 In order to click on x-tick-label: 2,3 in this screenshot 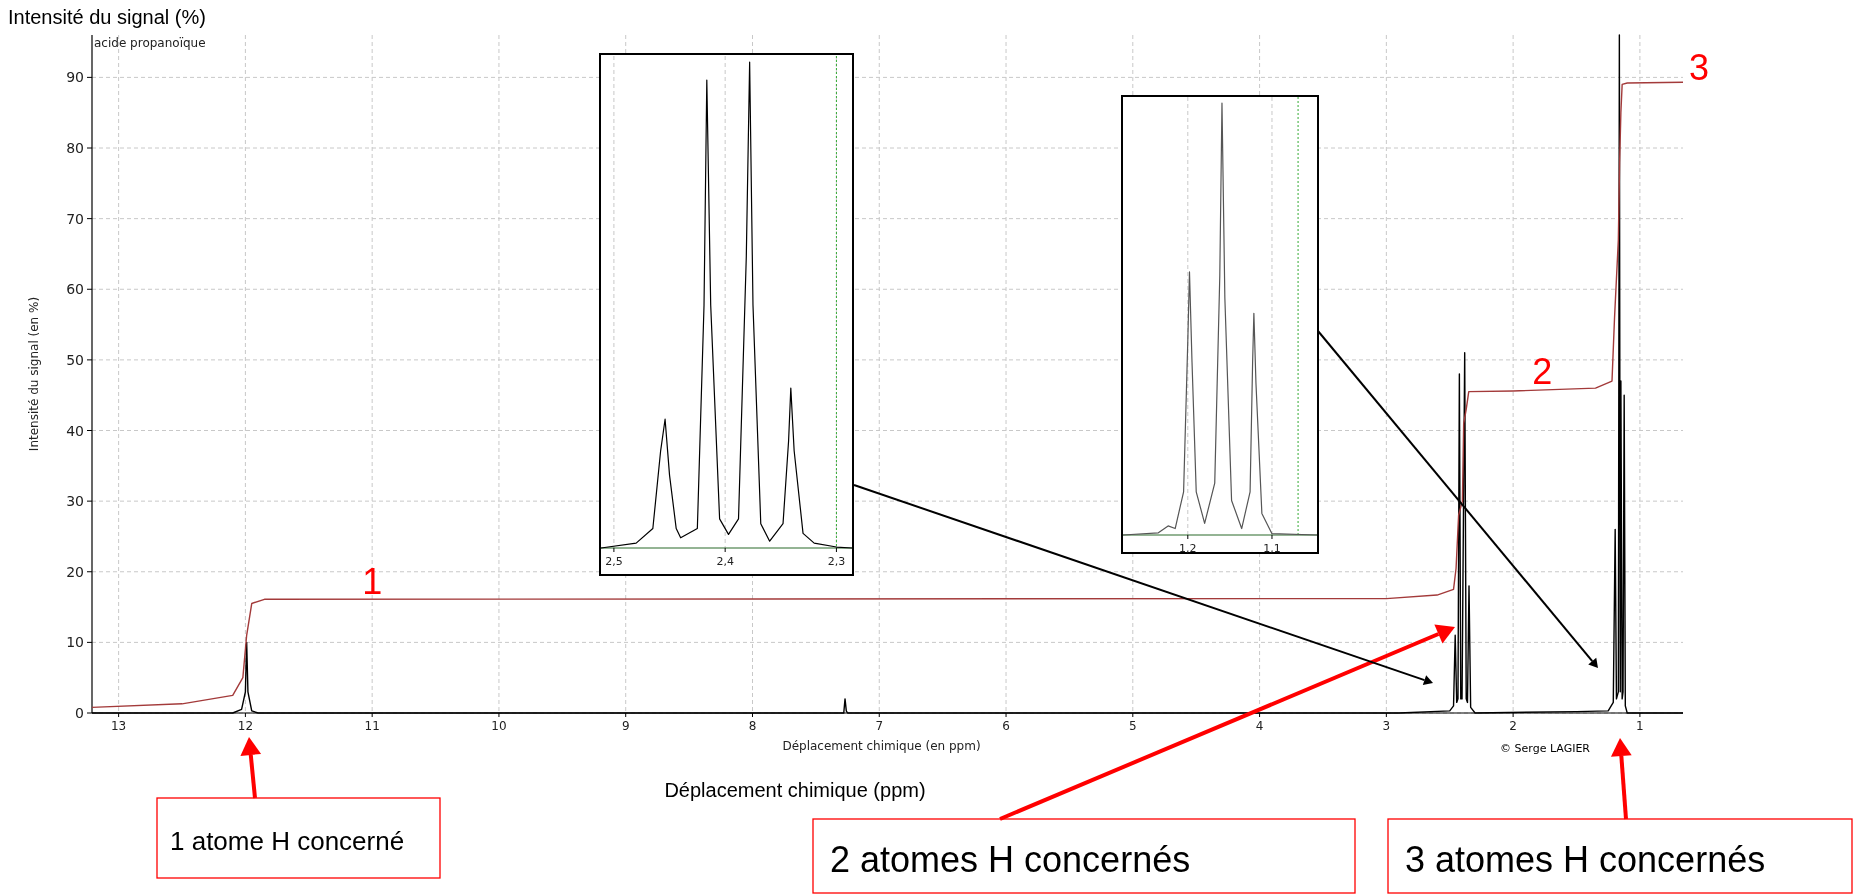, I will do `click(836, 561)`.